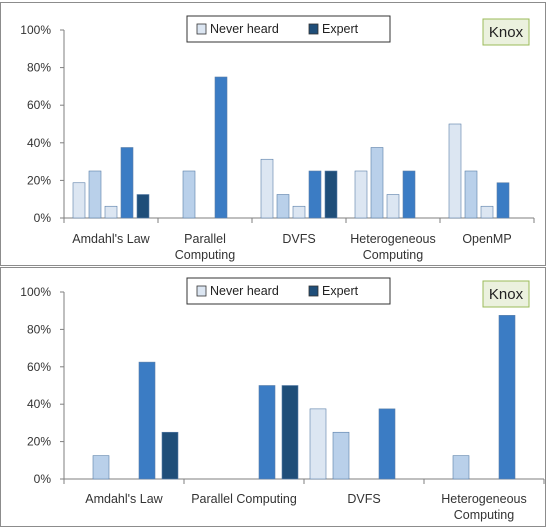 The width and height of the screenshot is (548, 527). Describe the element at coordinates (205, 239) in the screenshot. I see `x-category-label-line: Parallel` at that location.